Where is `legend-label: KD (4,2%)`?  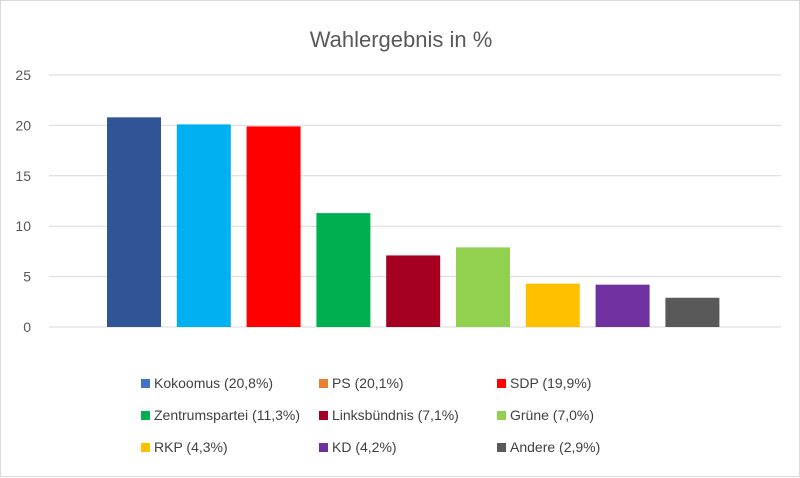
legend-label: KD (4,2%) is located at coordinates (364, 447).